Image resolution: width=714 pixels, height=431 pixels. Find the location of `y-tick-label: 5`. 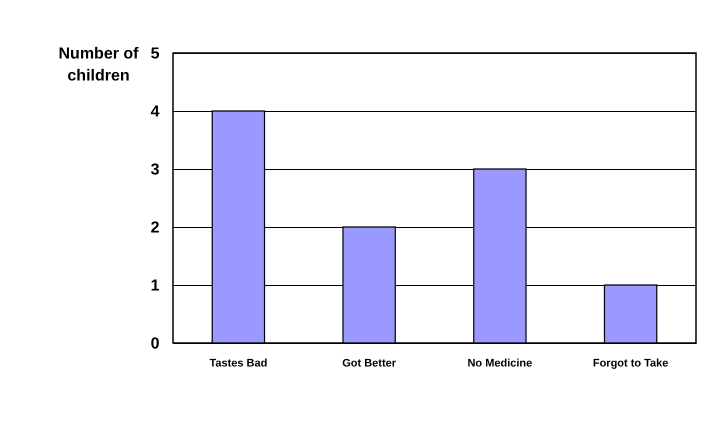

y-tick-label: 5 is located at coordinates (155, 54).